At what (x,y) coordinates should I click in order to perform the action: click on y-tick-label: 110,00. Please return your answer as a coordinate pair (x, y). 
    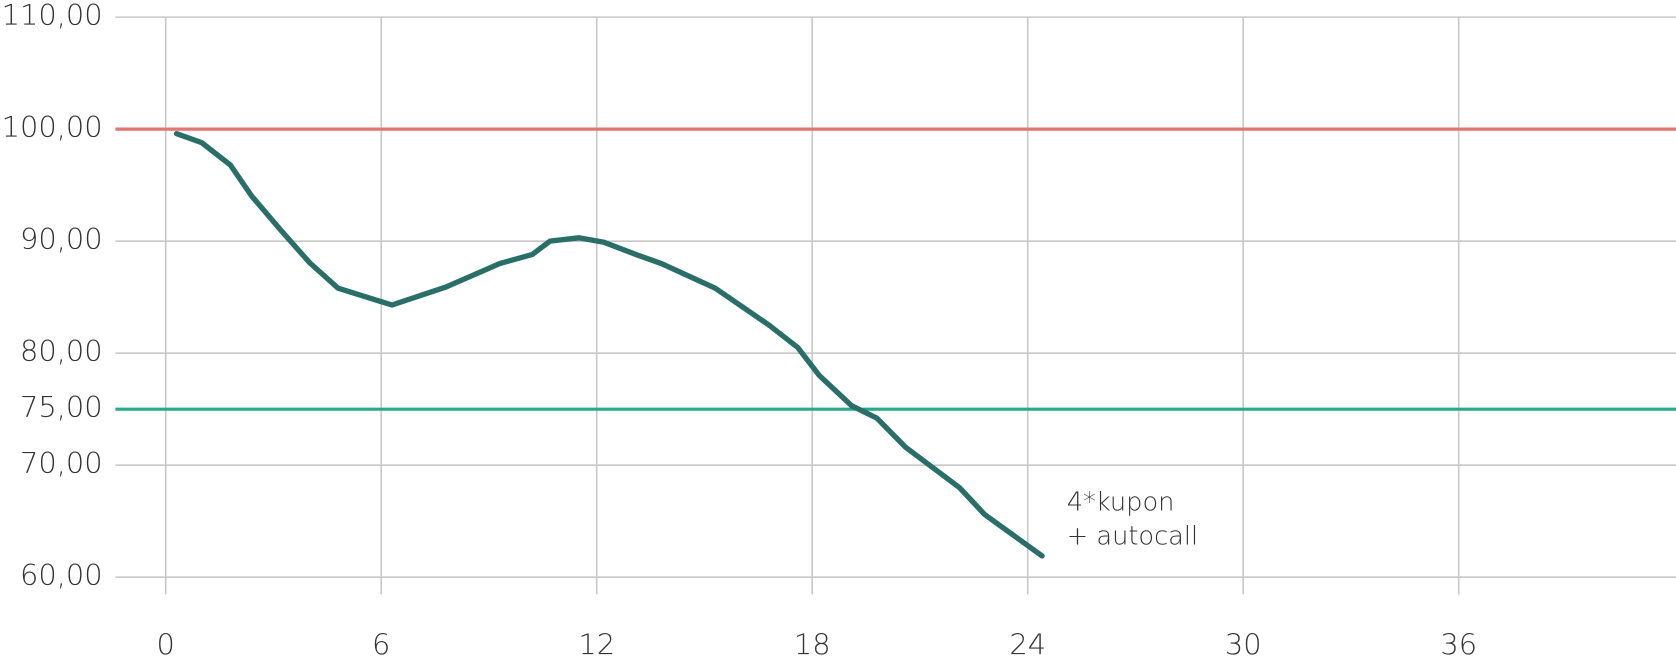
    Looking at the image, I should click on (52, 16).